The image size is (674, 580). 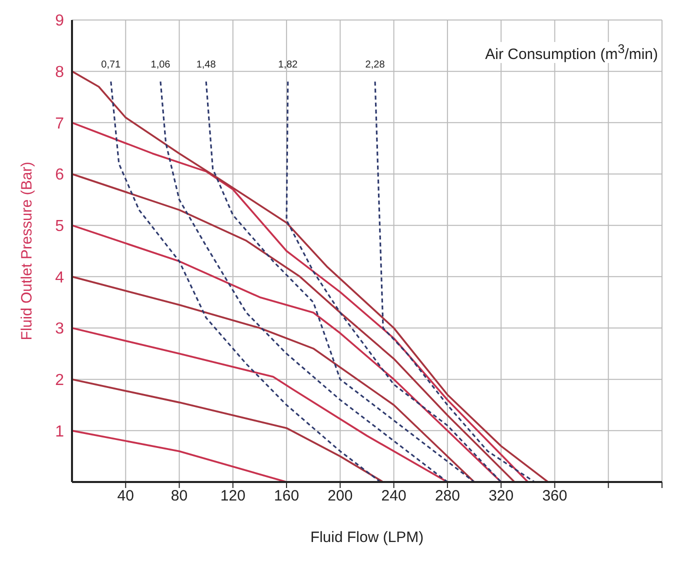 What do you see at coordinates (160, 65) in the screenshot?
I see `series-label: 1,06` at bounding box center [160, 65].